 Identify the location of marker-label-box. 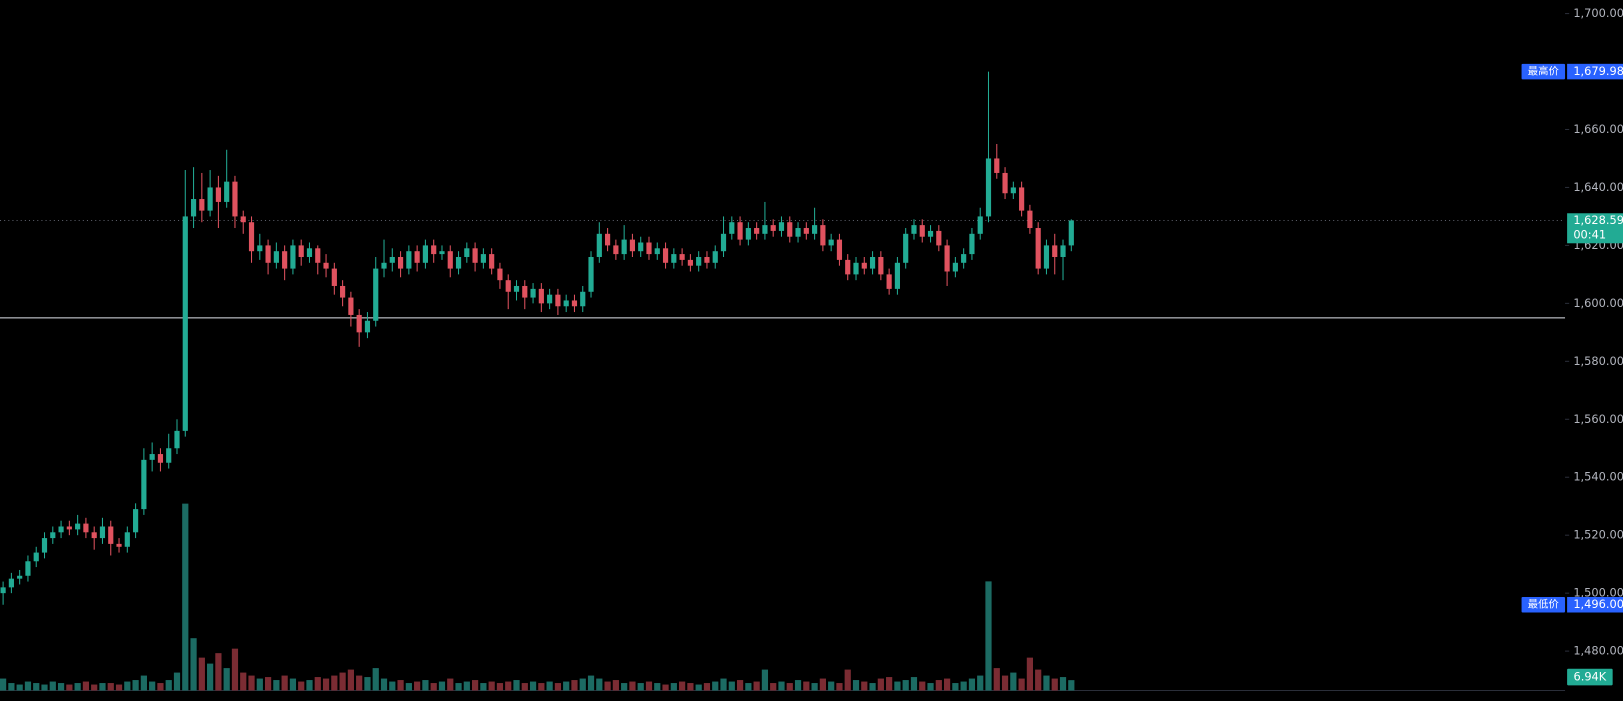
(1543, 604).